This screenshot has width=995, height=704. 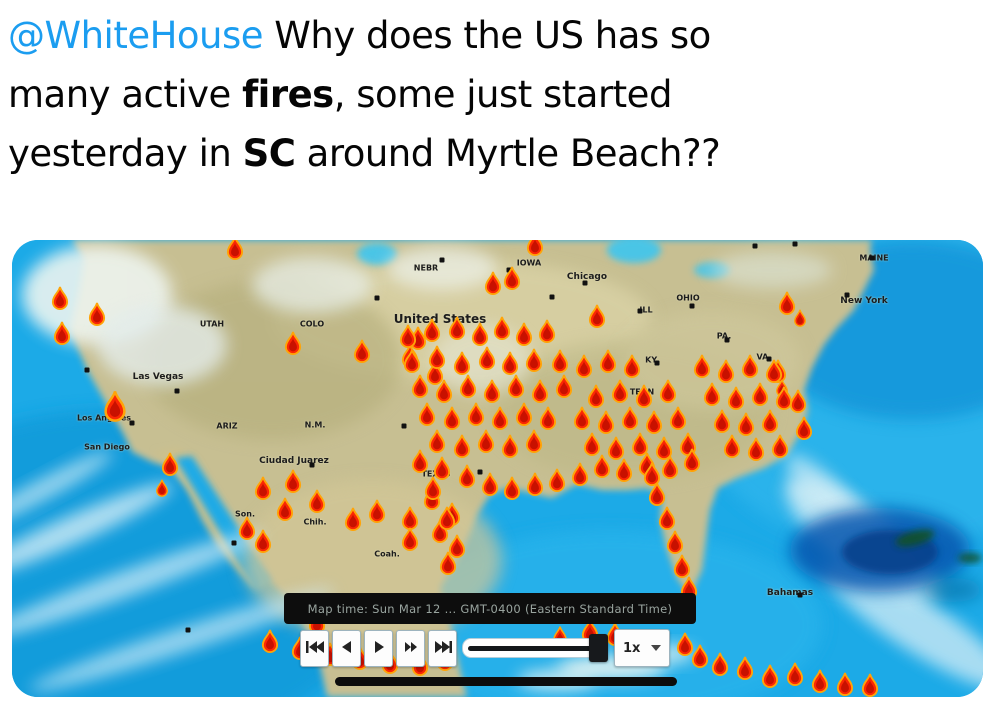 I want to click on time-slider-line, so click(x=535, y=648).